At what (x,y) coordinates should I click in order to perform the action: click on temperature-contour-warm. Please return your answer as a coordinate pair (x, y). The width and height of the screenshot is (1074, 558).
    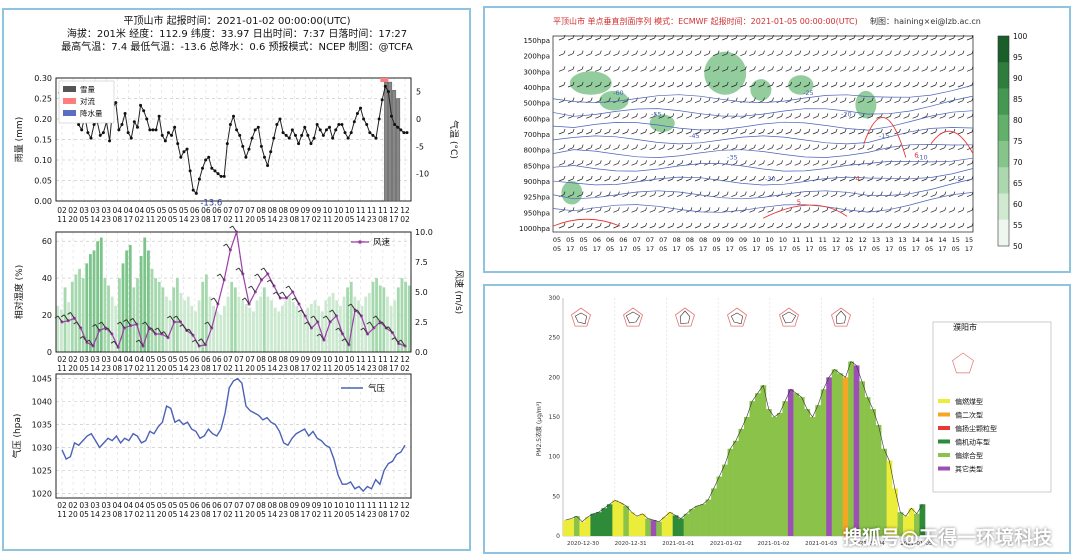
    Looking at the image, I should click on (805, 211).